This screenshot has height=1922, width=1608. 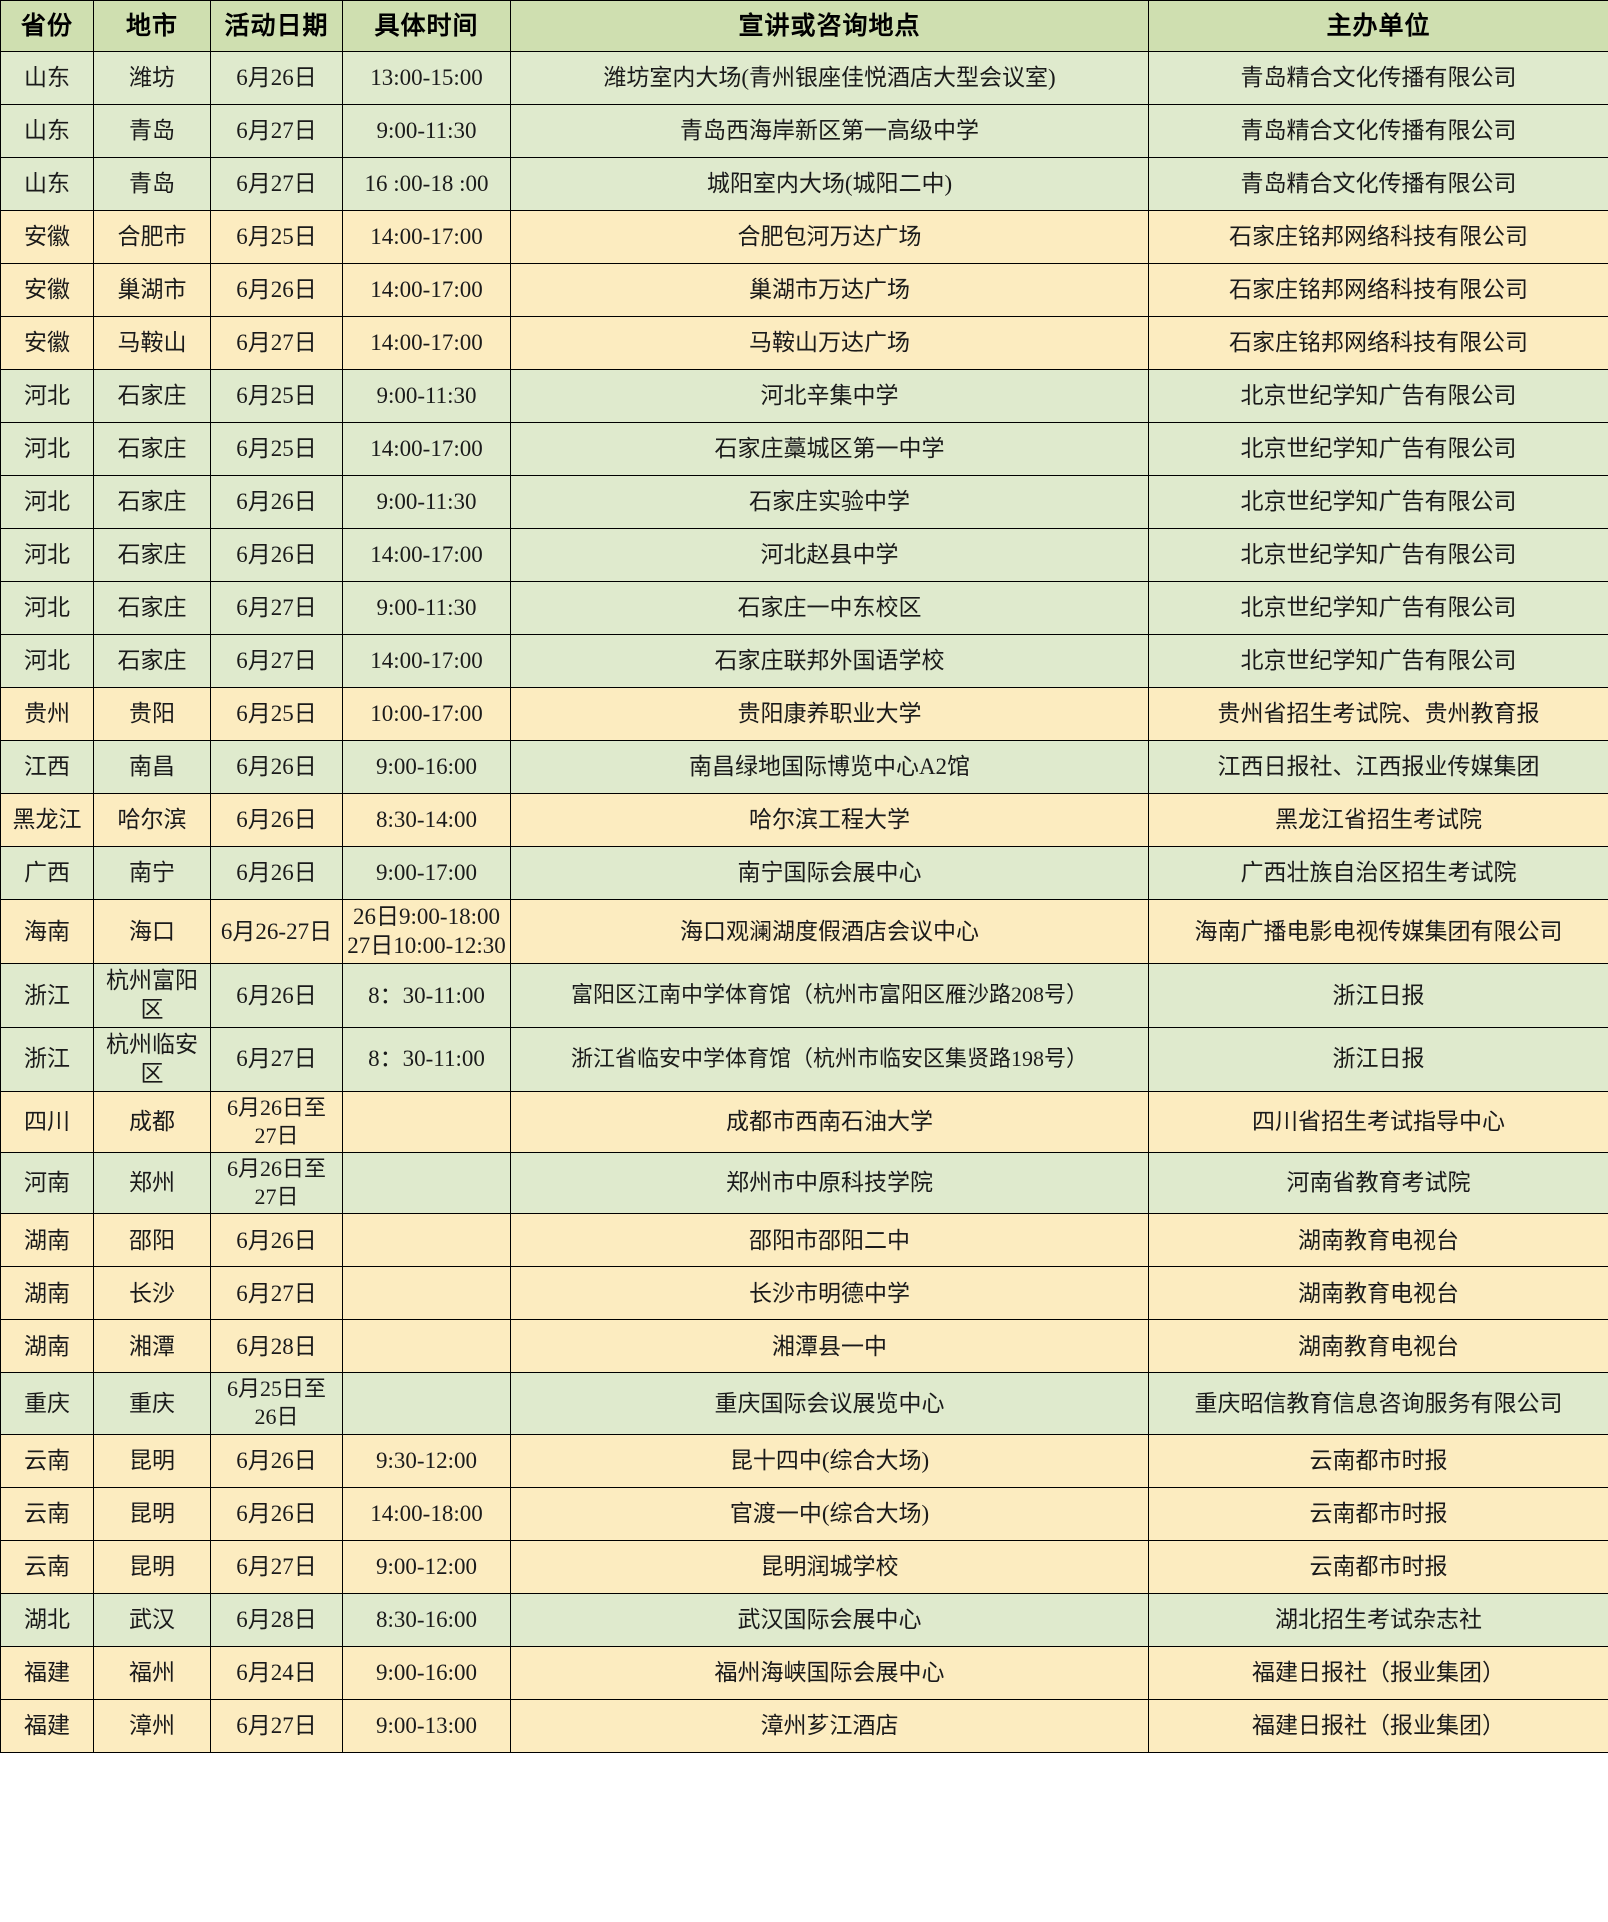 I want to click on cell-venue: 成都市西南石油大学, so click(x=829, y=1121).